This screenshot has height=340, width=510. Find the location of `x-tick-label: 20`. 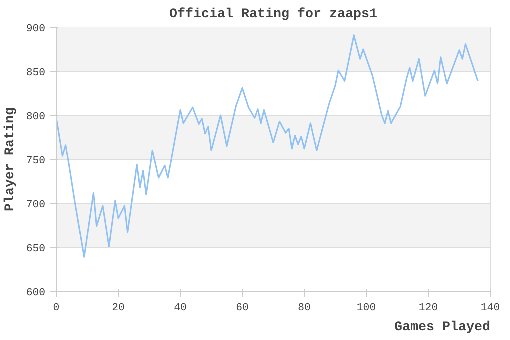

x-tick-label: 20 is located at coordinates (118, 308).